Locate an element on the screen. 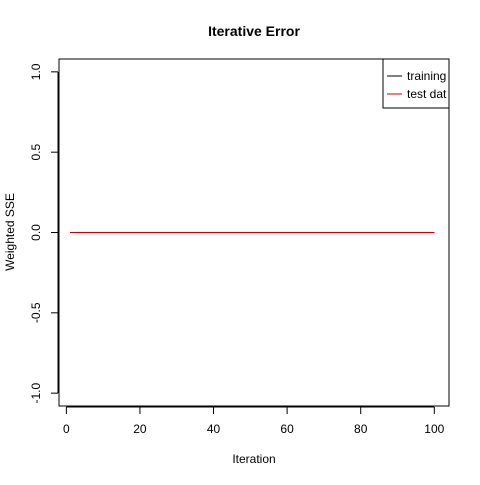 The width and height of the screenshot is (480, 485). x-tick-label: 80 is located at coordinates (361, 429).